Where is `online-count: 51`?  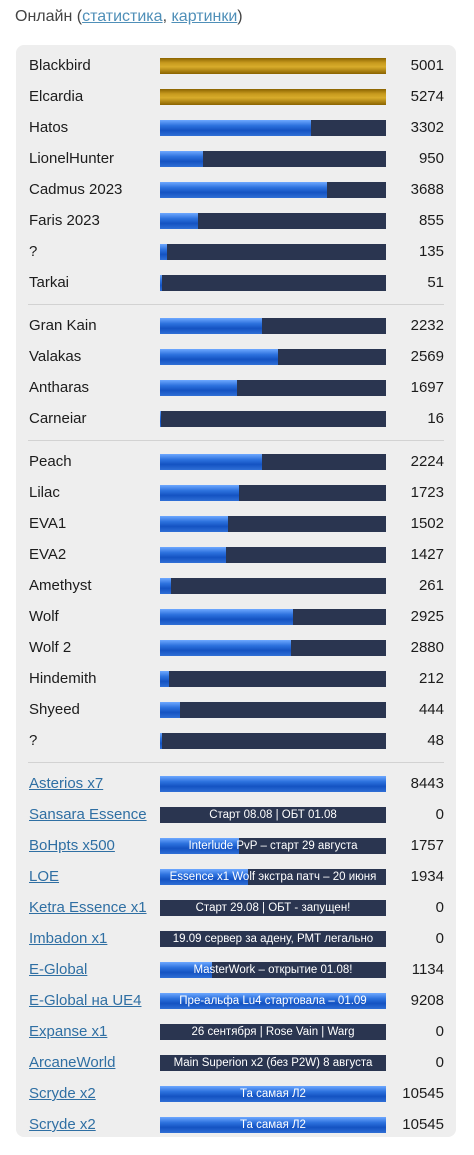 online-count: 51 is located at coordinates (435, 282).